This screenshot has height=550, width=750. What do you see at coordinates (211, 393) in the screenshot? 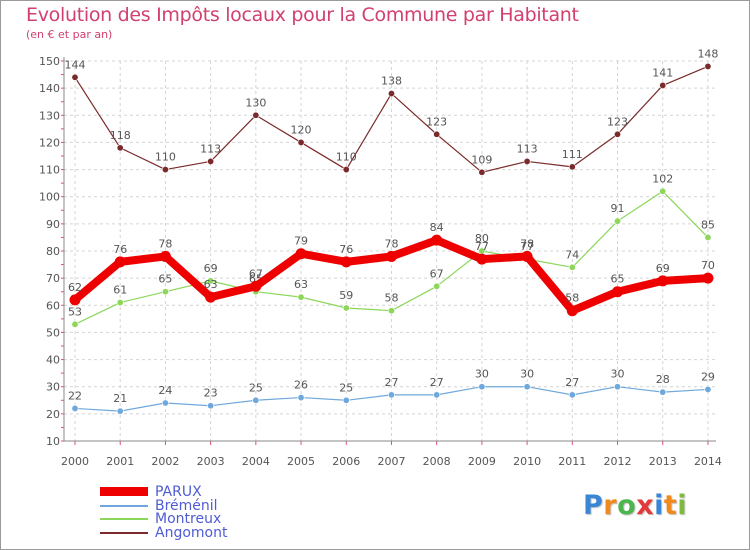
I see `data-label-bréménil: 23` at bounding box center [211, 393].